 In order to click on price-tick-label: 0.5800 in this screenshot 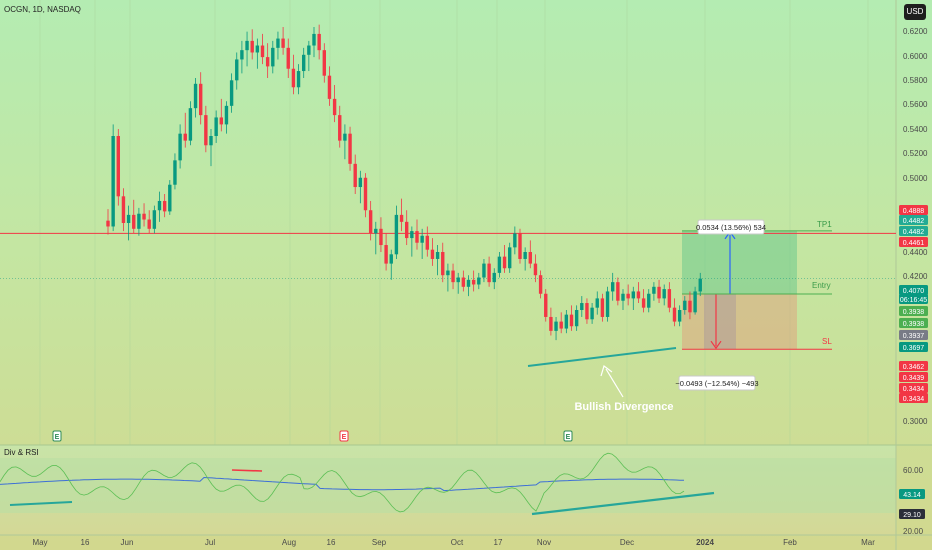, I will do `click(915, 80)`.